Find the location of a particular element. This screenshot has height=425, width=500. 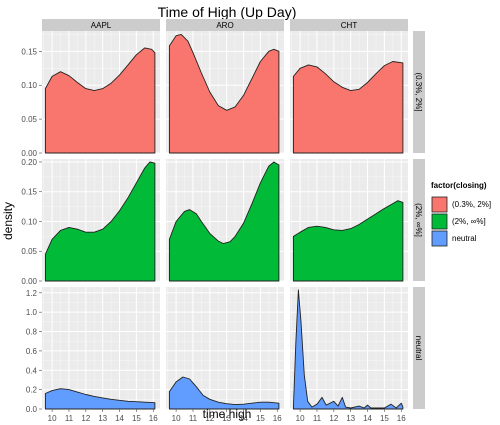

column-strip-label: CHT is located at coordinates (349, 25).